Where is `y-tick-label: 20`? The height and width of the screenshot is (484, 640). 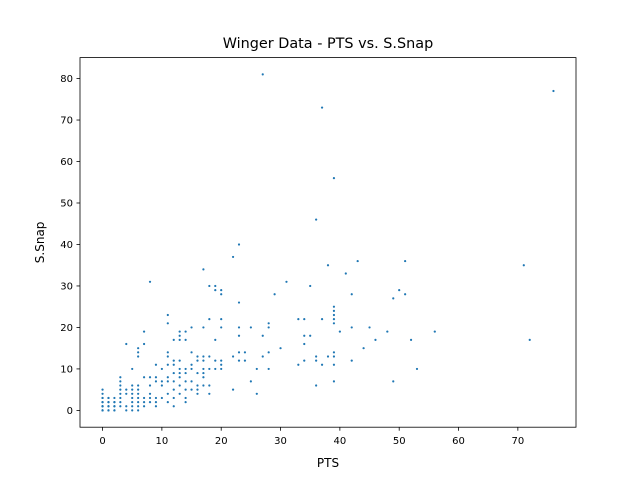
y-tick-label: 20 is located at coordinates (66, 328).